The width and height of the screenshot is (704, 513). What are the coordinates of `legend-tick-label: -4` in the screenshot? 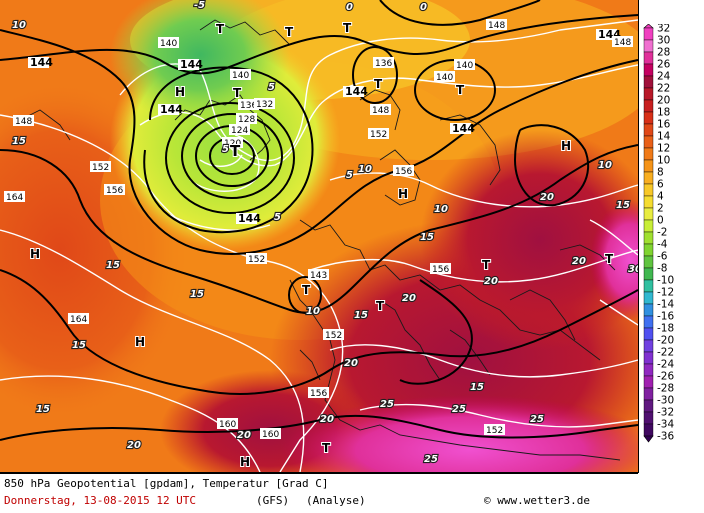 It's located at (662, 245).